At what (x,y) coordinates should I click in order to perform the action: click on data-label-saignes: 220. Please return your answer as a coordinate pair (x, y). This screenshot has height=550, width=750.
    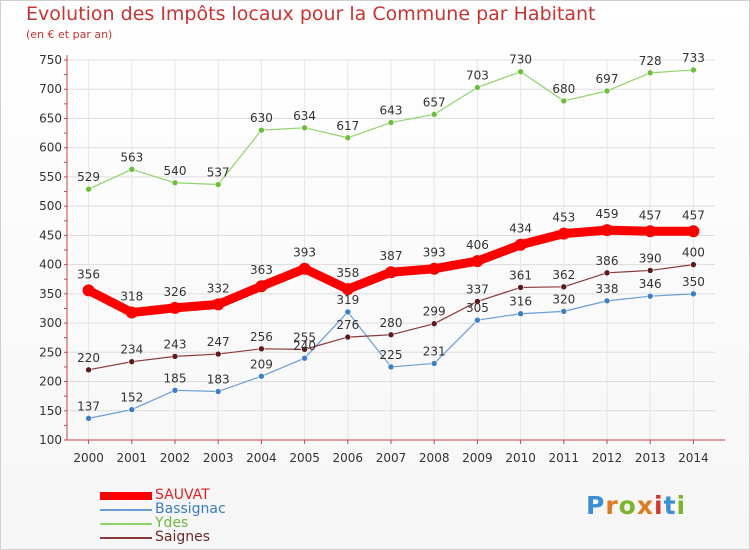
    Looking at the image, I should click on (88, 358).